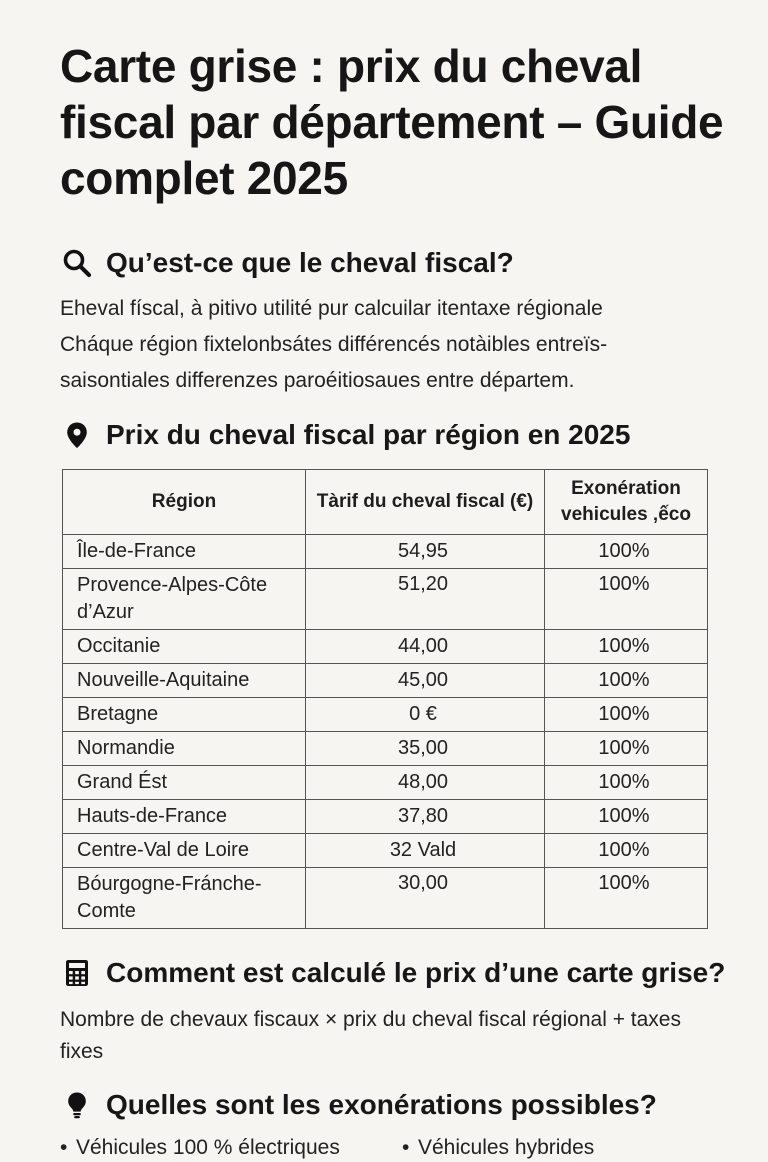 Image resolution: width=768 pixels, height=1162 pixels. I want to click on calculator-icon, so click(77, 973).